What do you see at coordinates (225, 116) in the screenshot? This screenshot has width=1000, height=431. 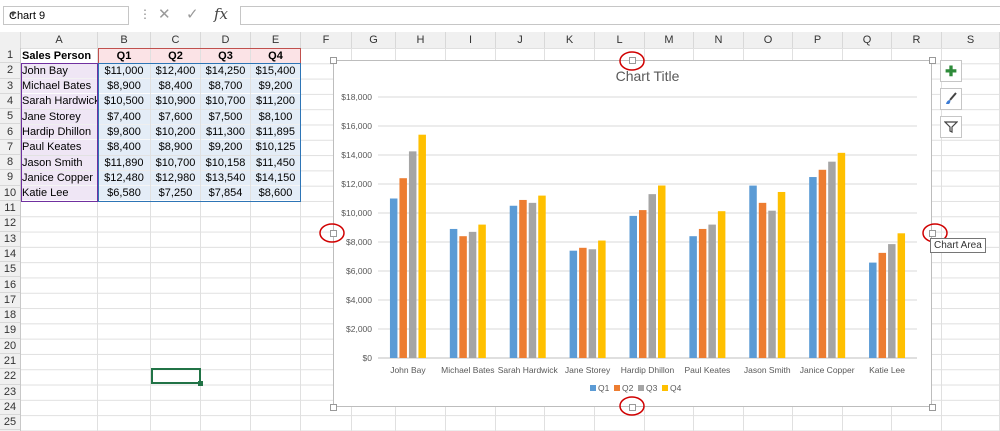 I see `value-cell: $7,500` at bounding box center [225, 116].